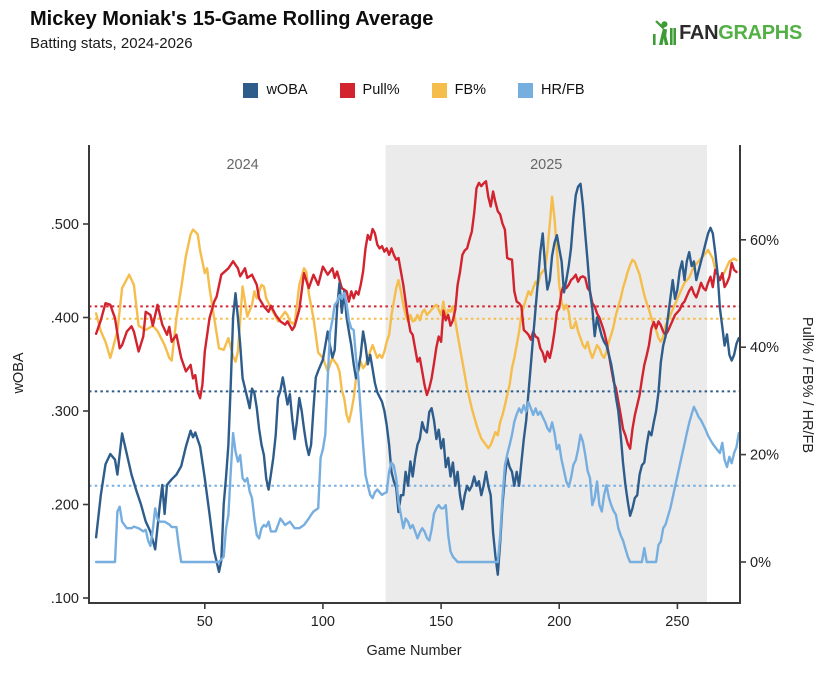 This screenshot has height=683, width=828. What do you see at coordinates (381, 90) in the screenshot?
I see `legend-label: Pull%` at bounding box center [381, 90].